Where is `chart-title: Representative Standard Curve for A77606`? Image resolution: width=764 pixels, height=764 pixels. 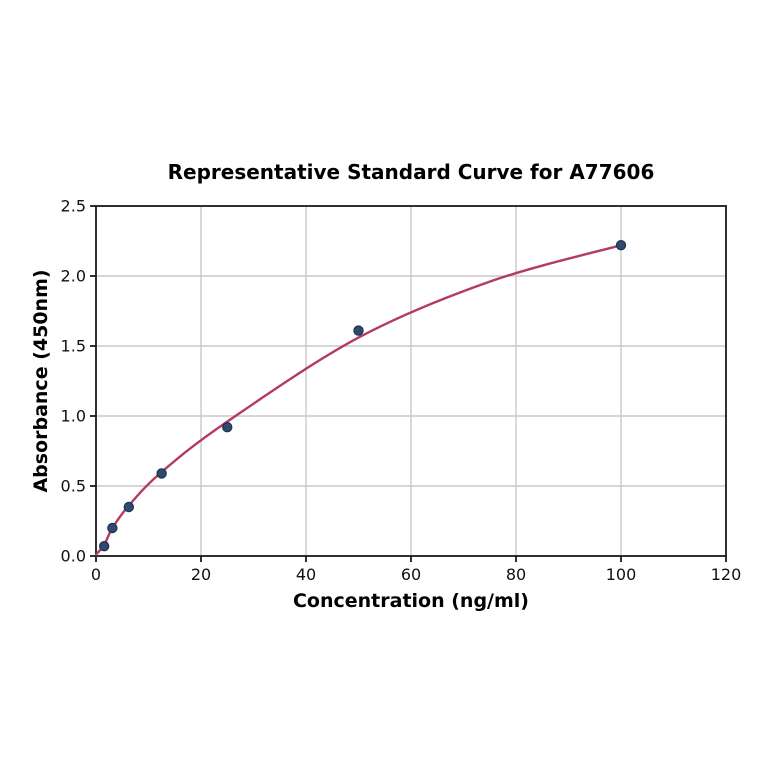
chart-title: Representative Standard Curve for A77606 is located at coordinates (411, 172).